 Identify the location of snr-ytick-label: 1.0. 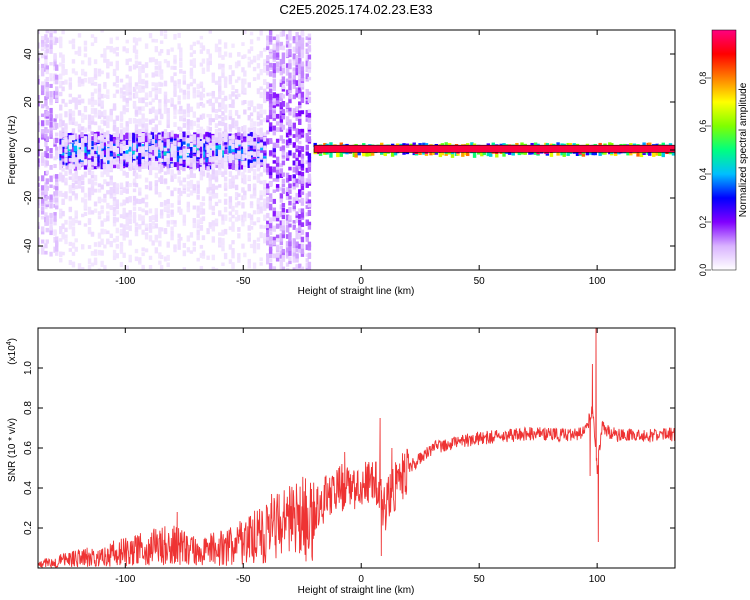
(28, 368).